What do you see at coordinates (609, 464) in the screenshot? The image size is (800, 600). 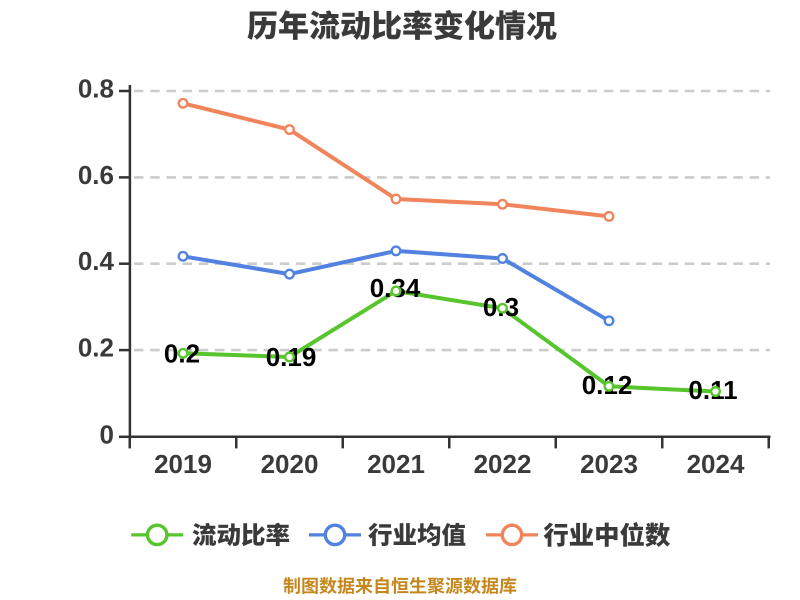 I see `svg-text: 2023` at bounding box center [609, 464].